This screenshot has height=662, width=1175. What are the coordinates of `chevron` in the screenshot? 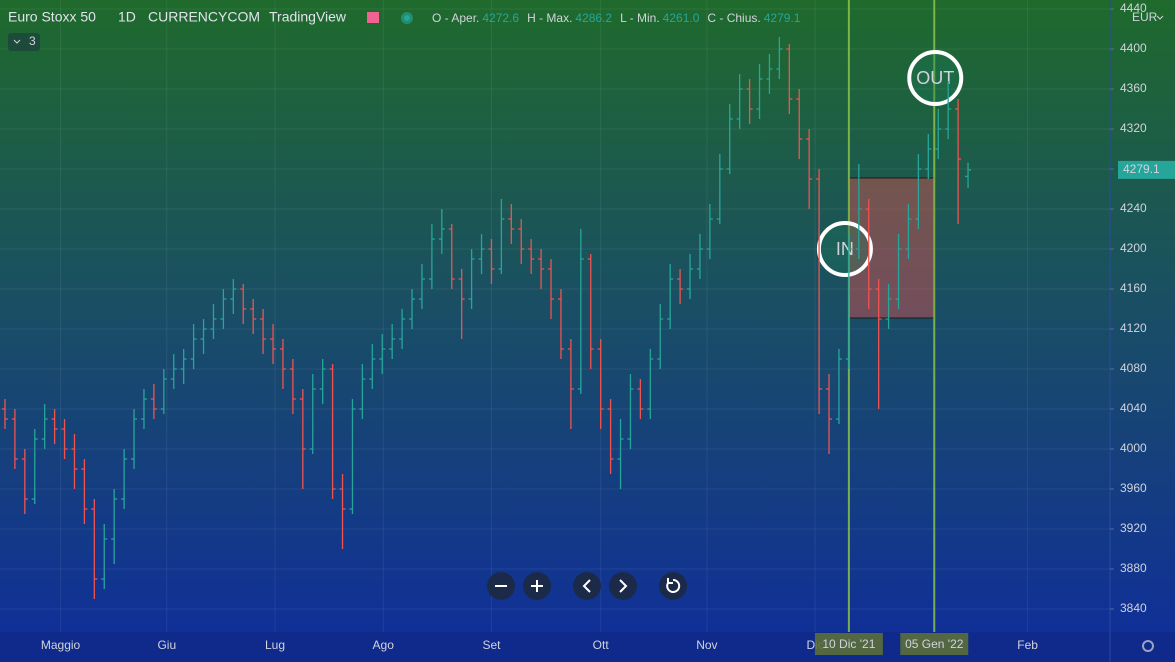 It's located at (17, 41).